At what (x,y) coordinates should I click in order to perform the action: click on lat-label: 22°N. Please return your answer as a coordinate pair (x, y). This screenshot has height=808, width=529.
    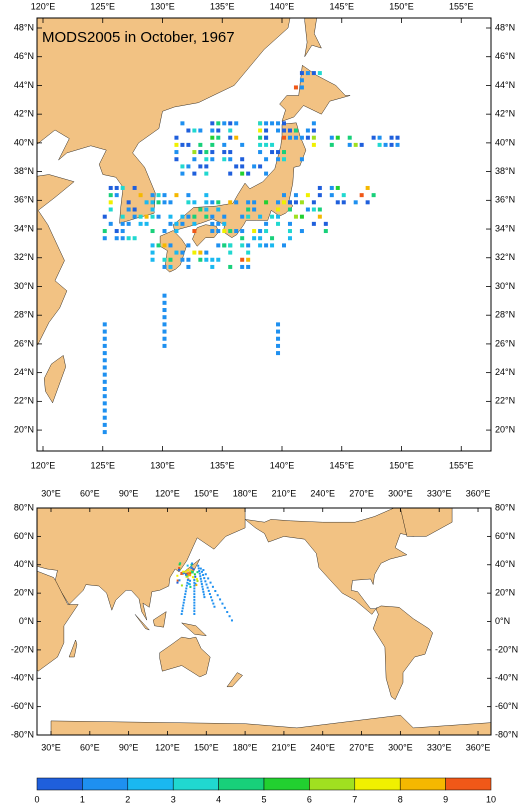
    Looking at the image, I should click on (24, 401).